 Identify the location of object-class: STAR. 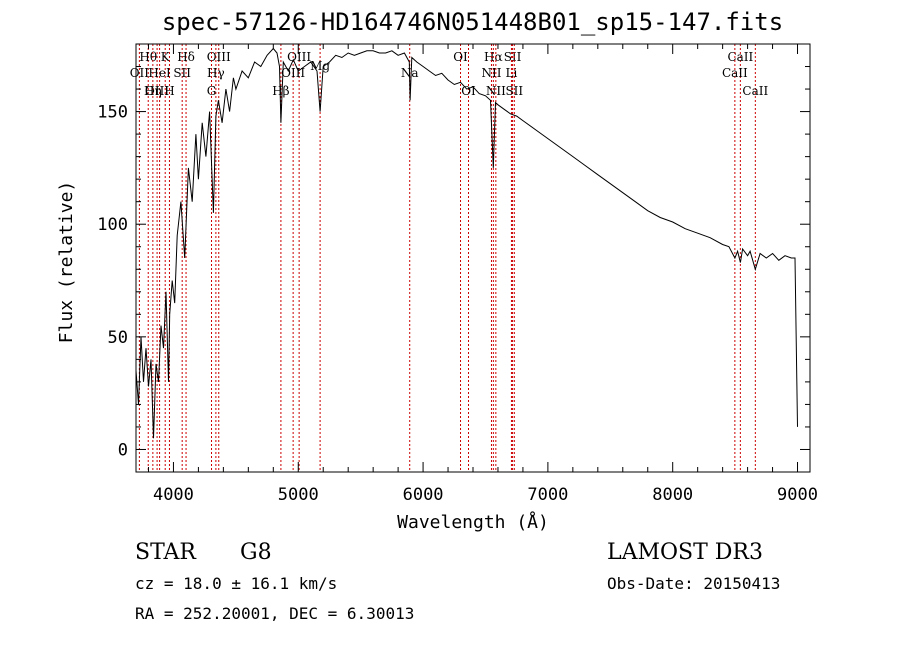
(165, 552).